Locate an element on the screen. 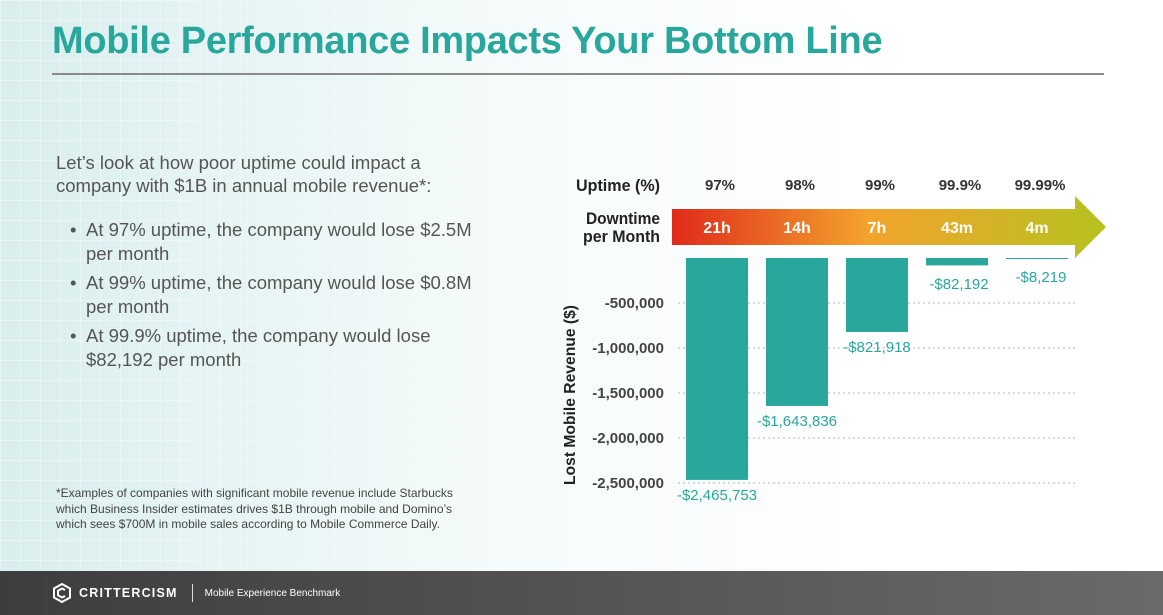  x-category-label: 99.99% is located at coordinates (1040, 185).